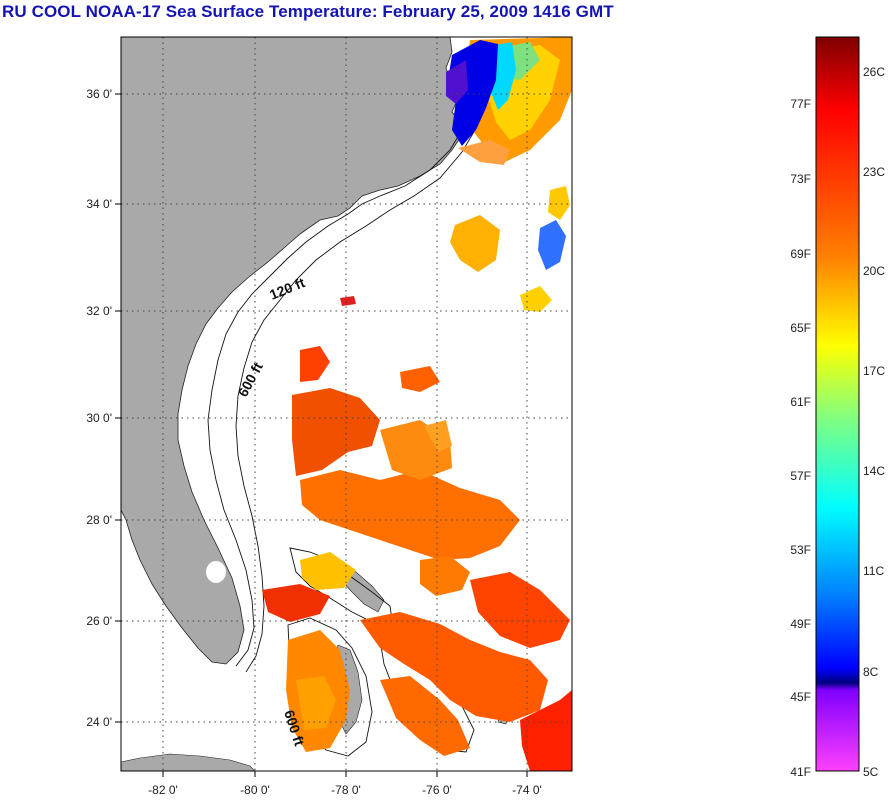 The image size is (889, 801). I want to click on colorbar-gradient, so click(837, 404).